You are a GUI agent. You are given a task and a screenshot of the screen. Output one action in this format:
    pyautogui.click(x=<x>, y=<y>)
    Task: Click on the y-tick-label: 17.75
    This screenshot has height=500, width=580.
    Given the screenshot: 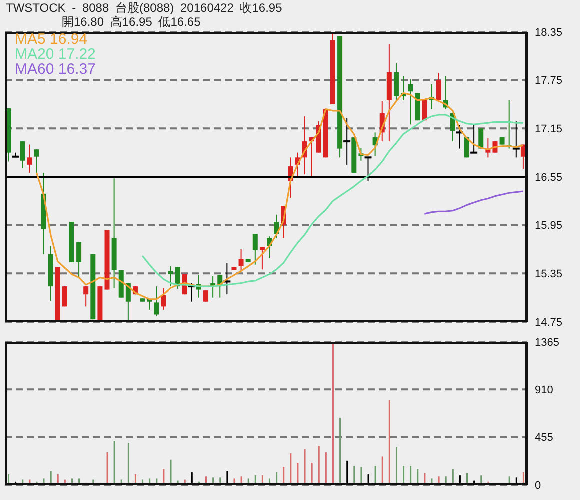 What is the action you would take?
    pyautogui.click(x=549, y=81)
    